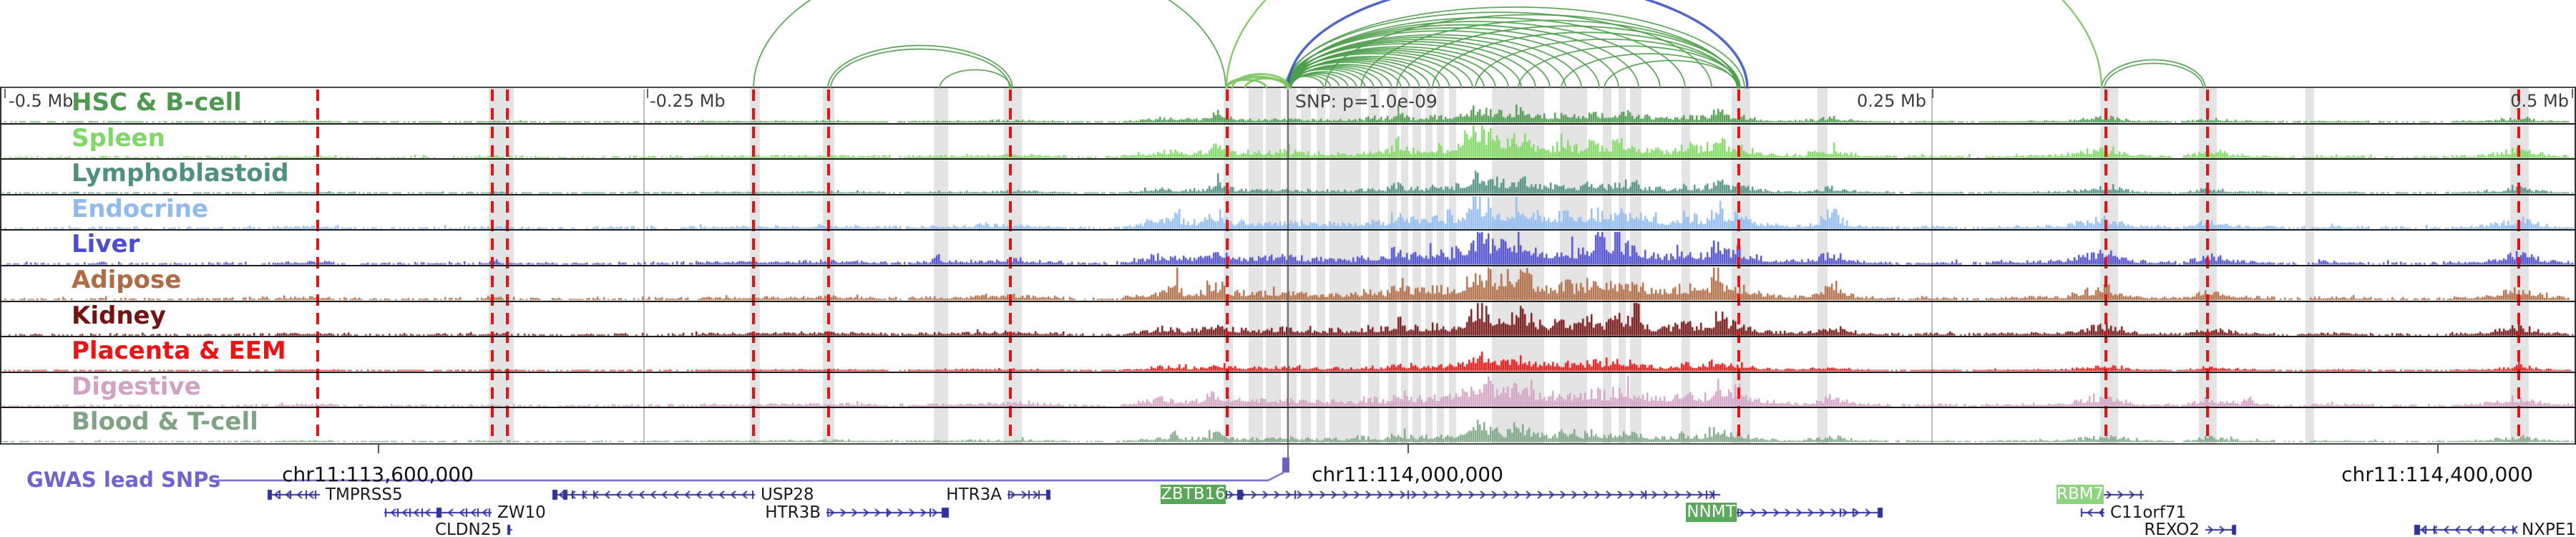 The height and width of the screenshot is (537, 2576). What do you see at coordinates (974, 494) in the screenshot?
I see `gene-label-htr3a: HTR3A` at bounding box center [974, 494].